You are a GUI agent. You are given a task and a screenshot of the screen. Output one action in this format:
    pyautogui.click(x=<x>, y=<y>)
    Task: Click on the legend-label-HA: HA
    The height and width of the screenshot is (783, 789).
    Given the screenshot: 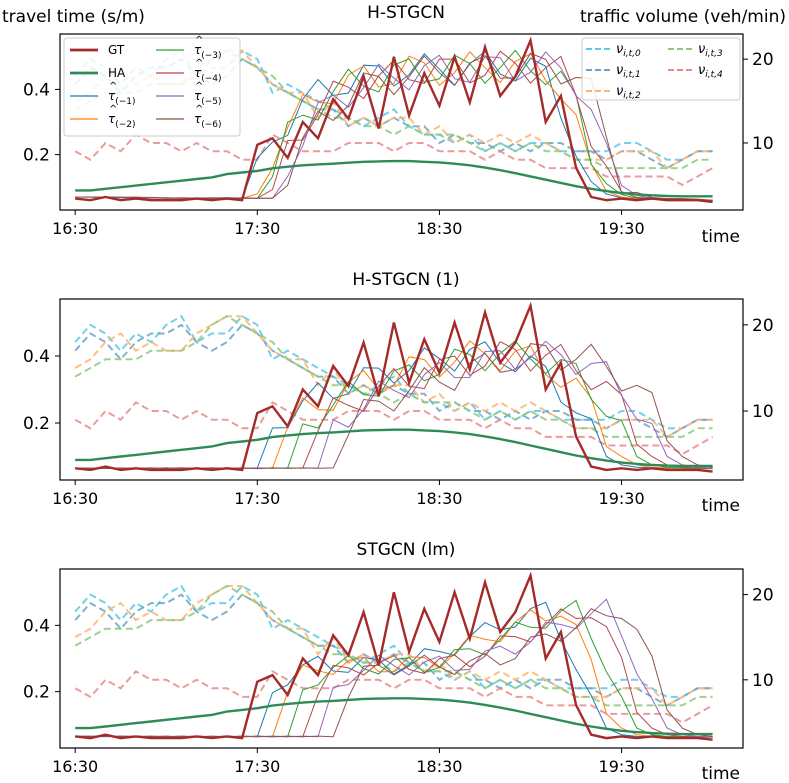 What is the action you would take?
    pyautogui.click(x=117, y=73)
    